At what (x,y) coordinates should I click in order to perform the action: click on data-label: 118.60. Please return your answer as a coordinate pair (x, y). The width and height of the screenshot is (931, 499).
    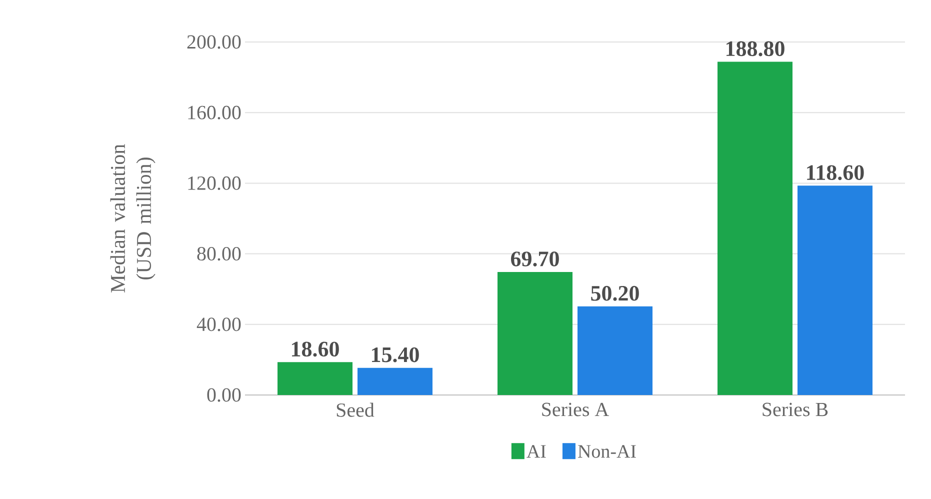
    Looking at the image, I should click on (835, 172).